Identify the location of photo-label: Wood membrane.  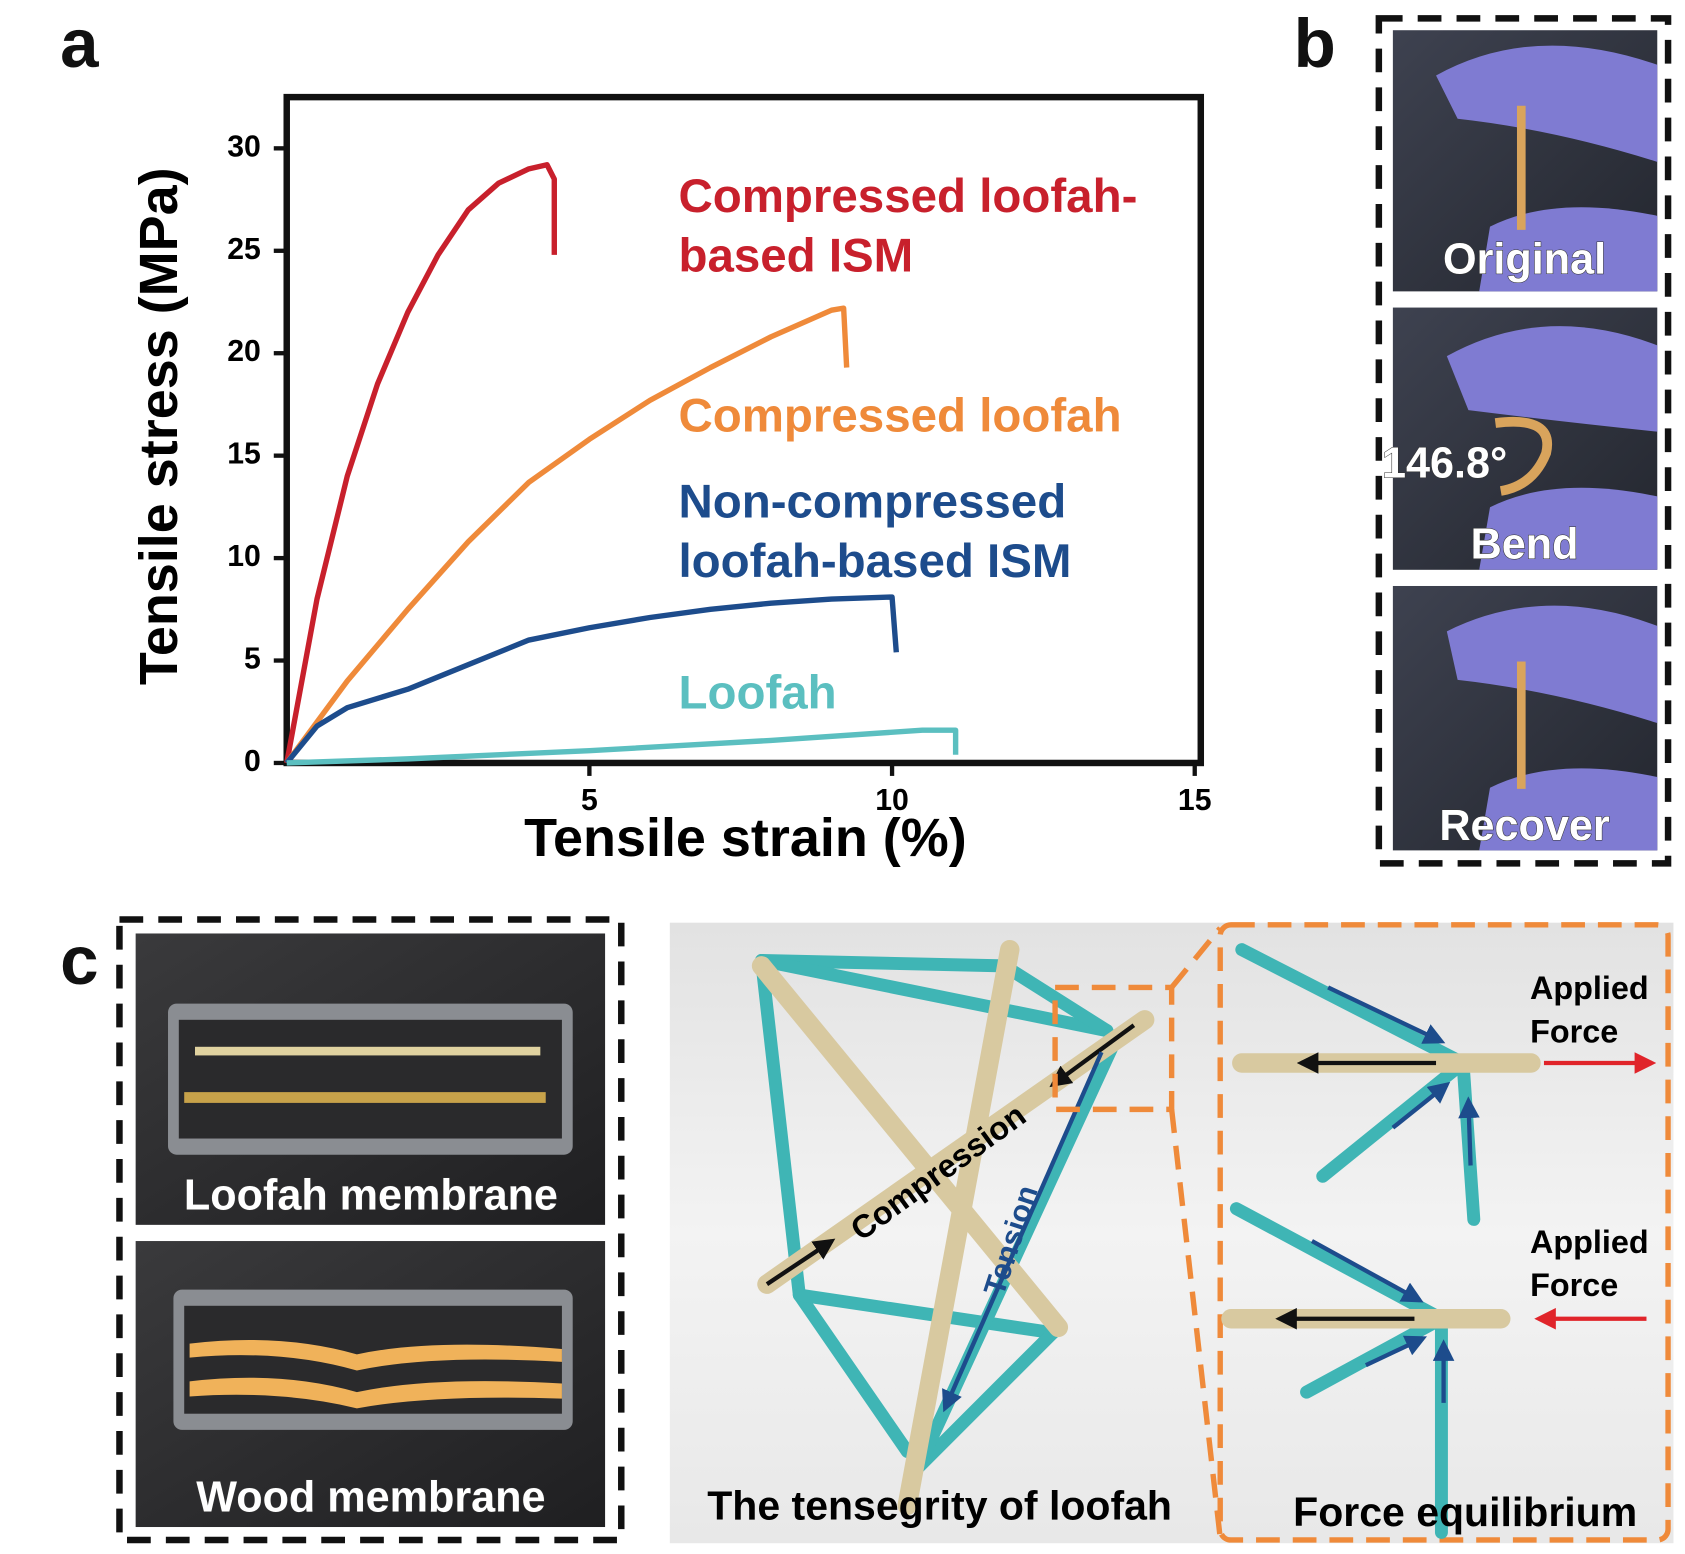
(370, 1497).